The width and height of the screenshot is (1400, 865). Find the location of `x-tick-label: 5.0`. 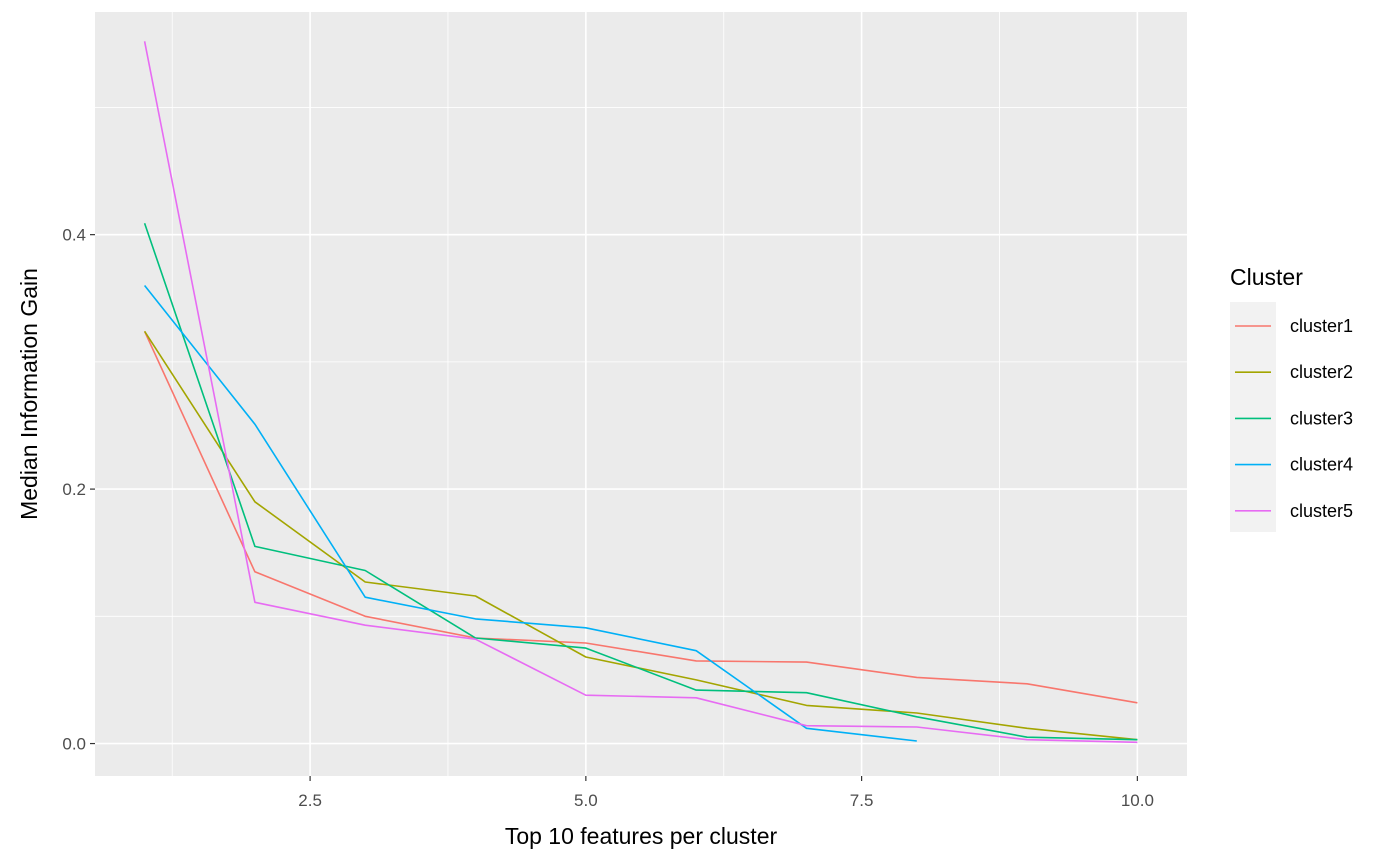

x-tick-label: 5.0 is located at coordinates (586, 800).